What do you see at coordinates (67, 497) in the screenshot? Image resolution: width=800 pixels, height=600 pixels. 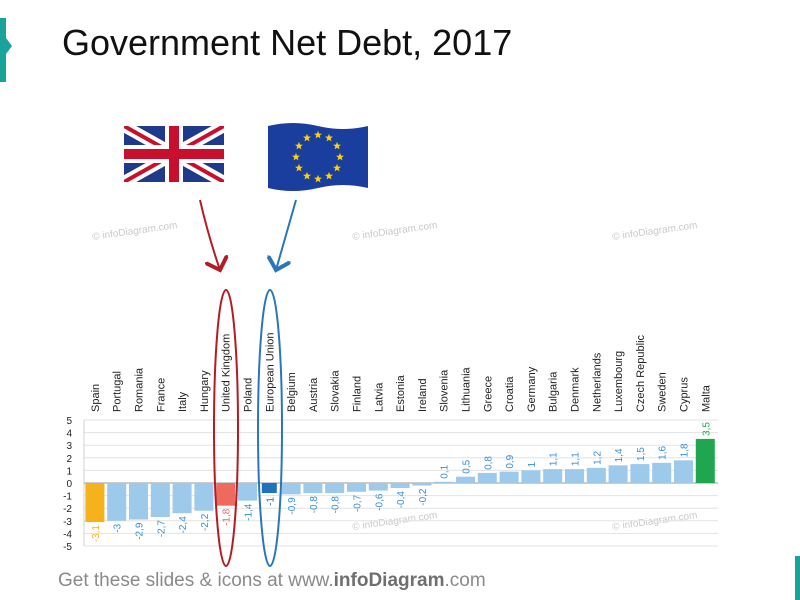 I see `y-tick-label: -1` at bounding box center [67, 497].